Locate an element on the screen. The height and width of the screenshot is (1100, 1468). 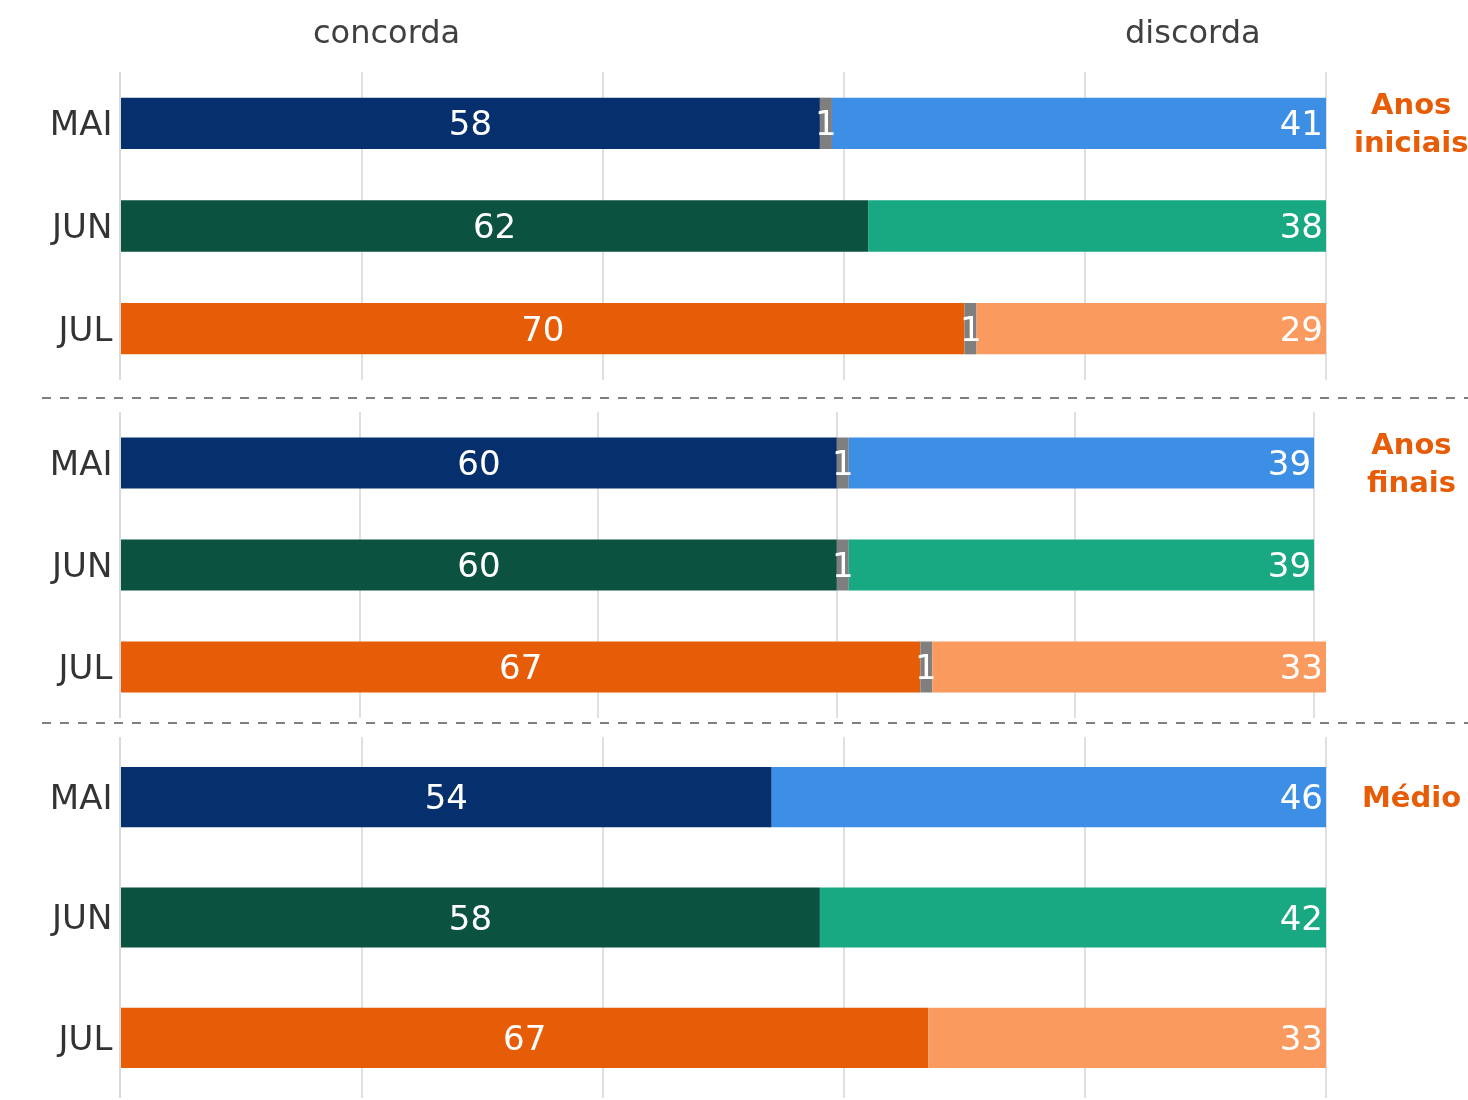
data-label: 54 is located at coordinates (446, 797).